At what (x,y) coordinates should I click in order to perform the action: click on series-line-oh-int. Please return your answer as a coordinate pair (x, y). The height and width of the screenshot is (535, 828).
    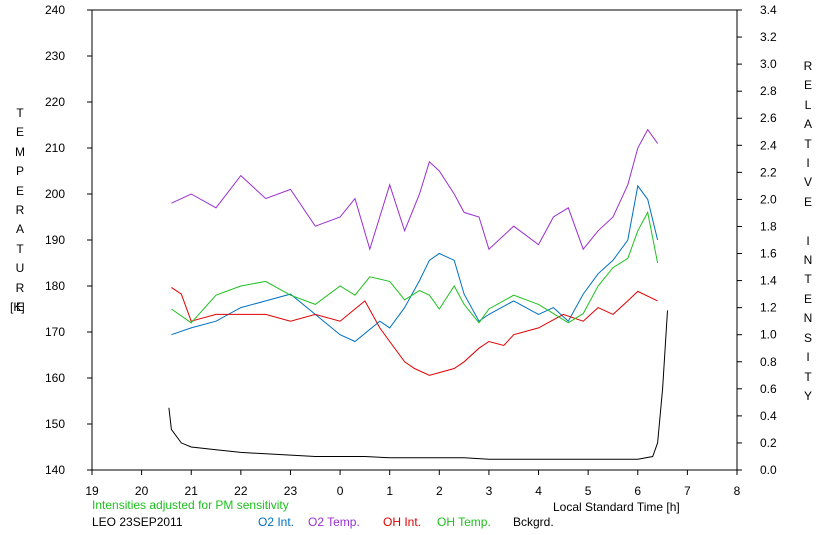
    Looking at the image, I should click on (414, 331).